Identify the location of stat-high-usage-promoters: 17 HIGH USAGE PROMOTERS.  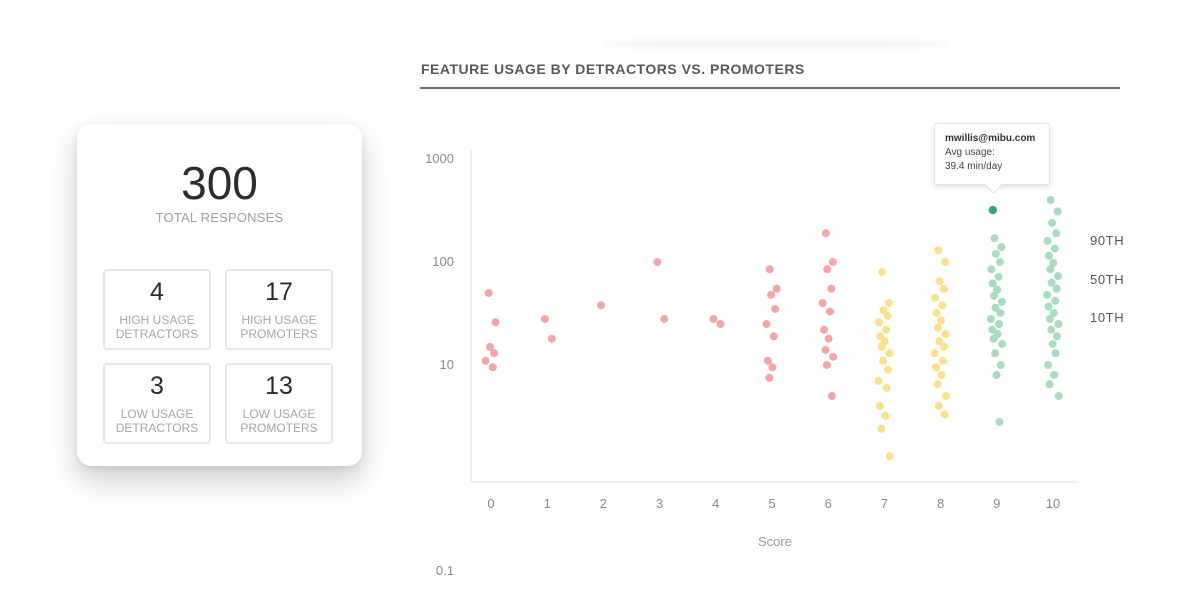
(279, 309).